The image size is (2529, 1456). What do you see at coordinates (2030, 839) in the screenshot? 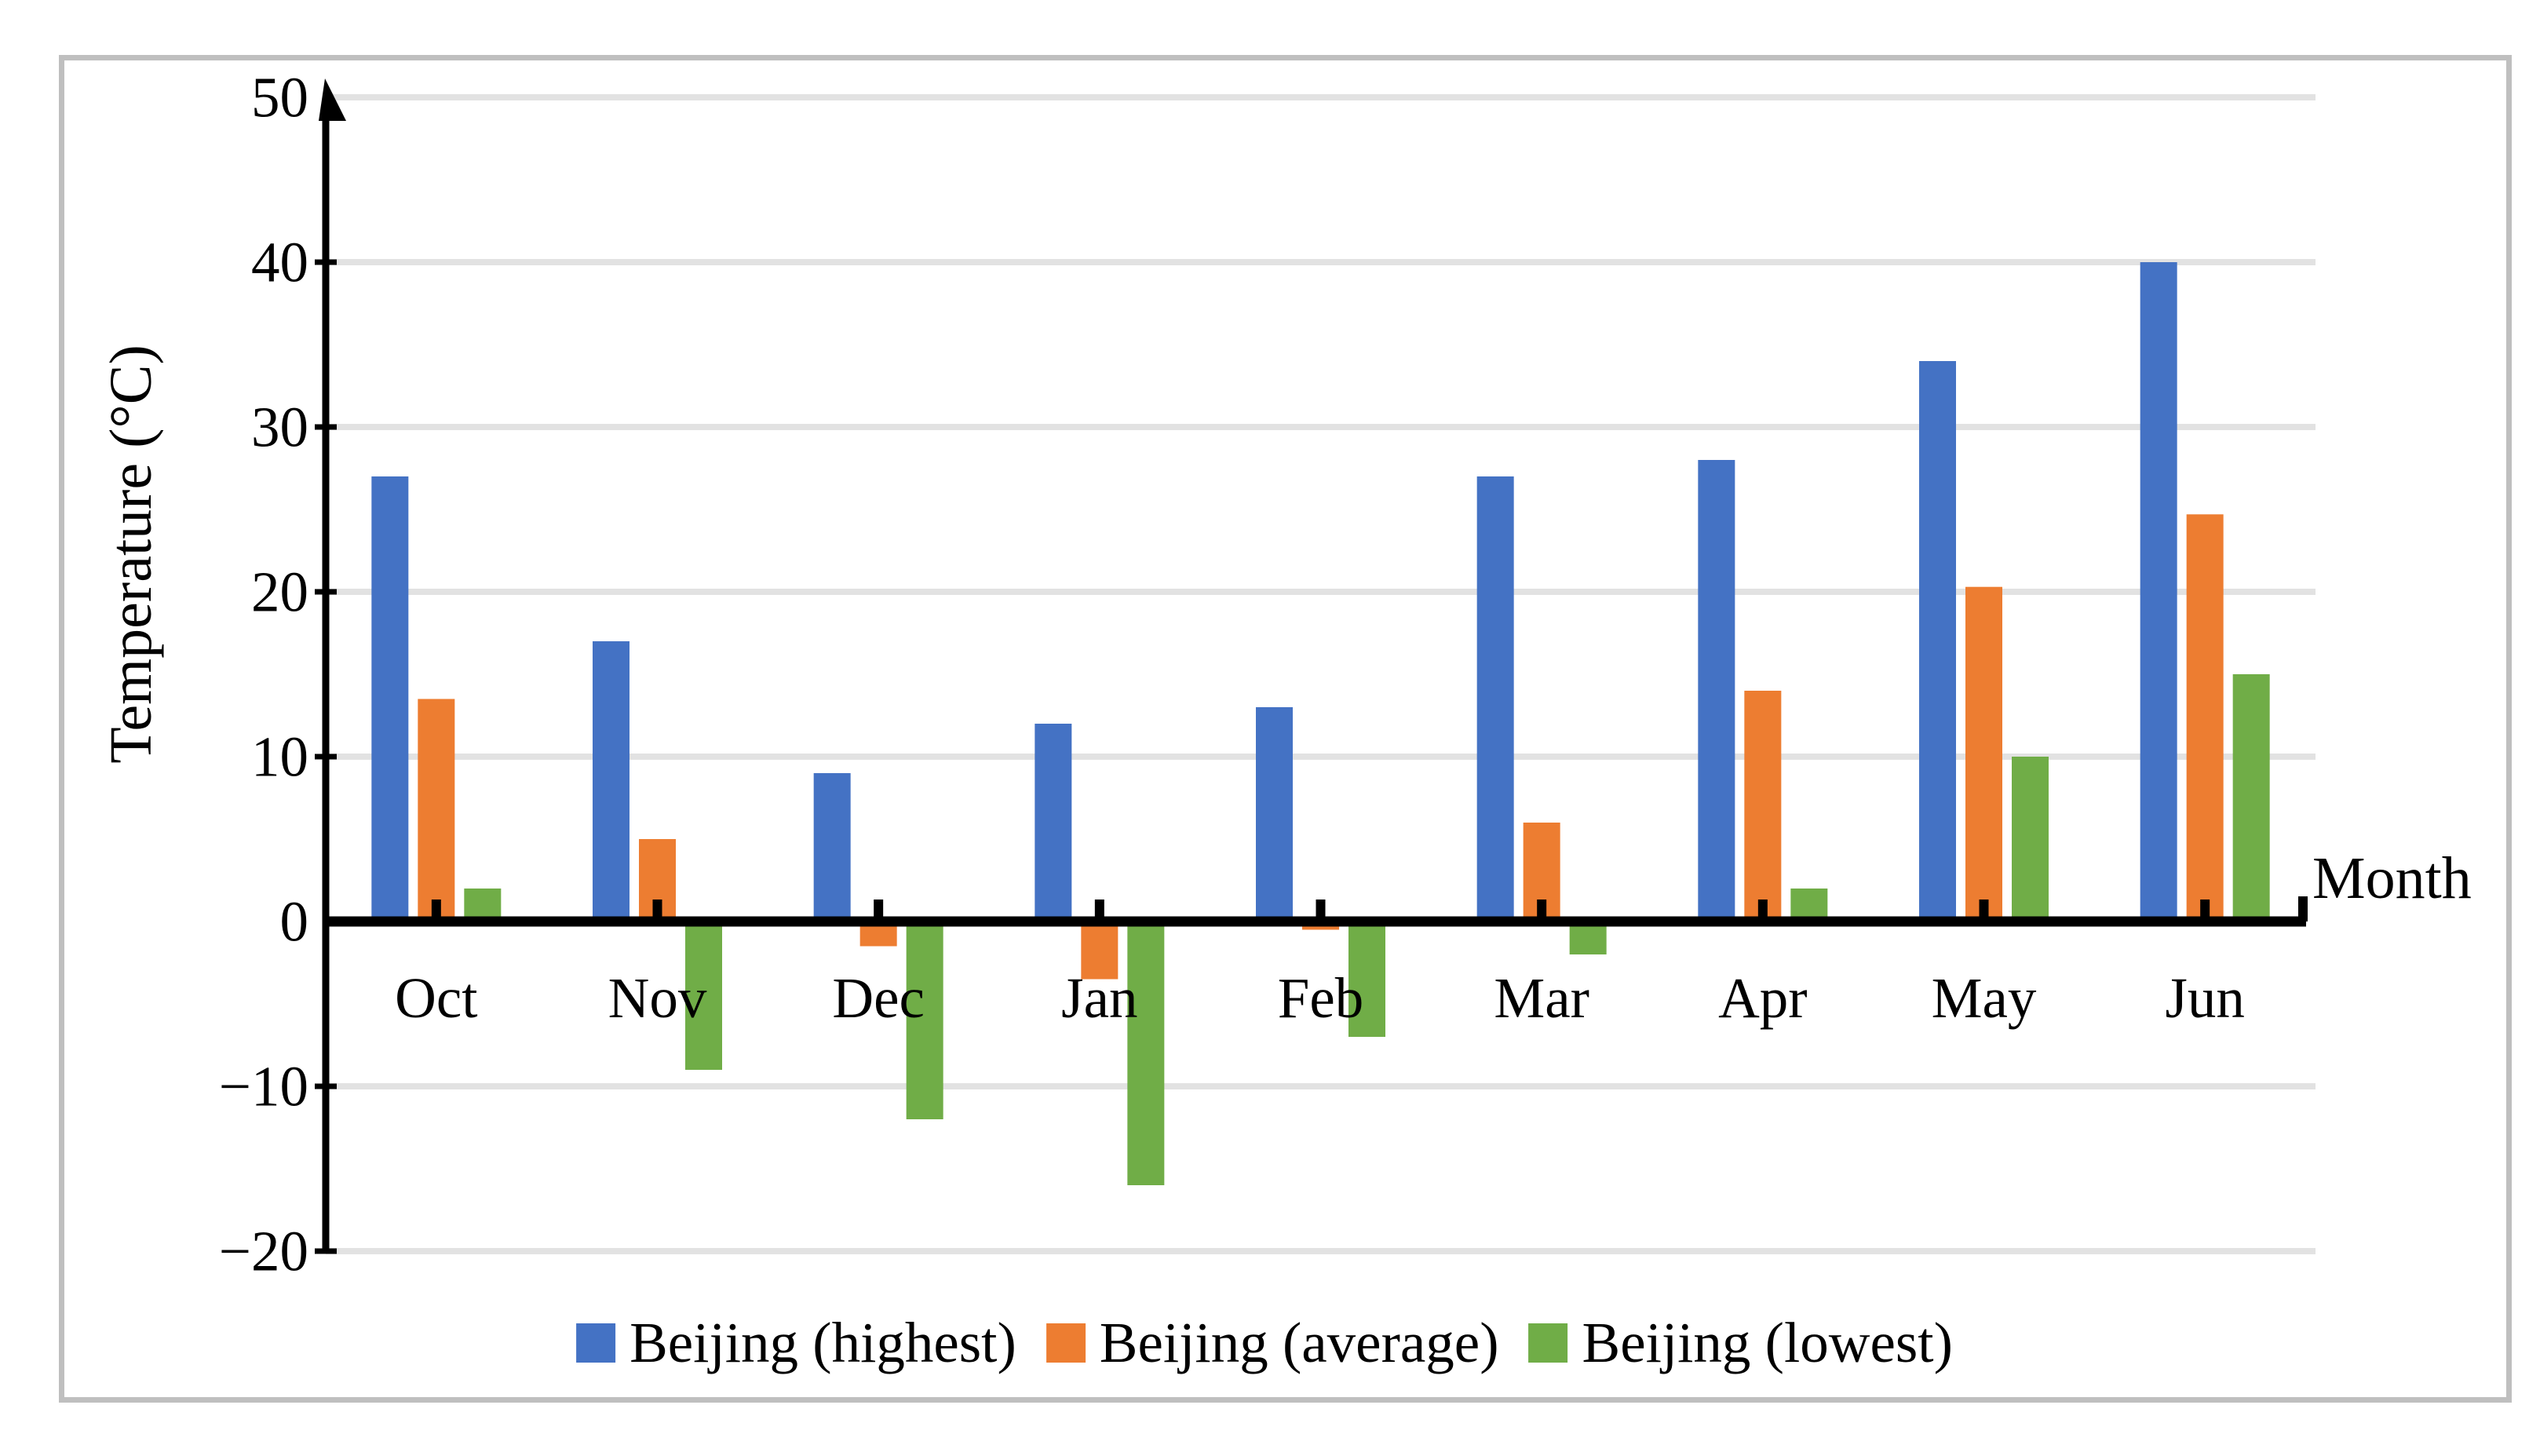
I see `bar-May-Beijing (lowest)` at bounding box center [2030, 839].